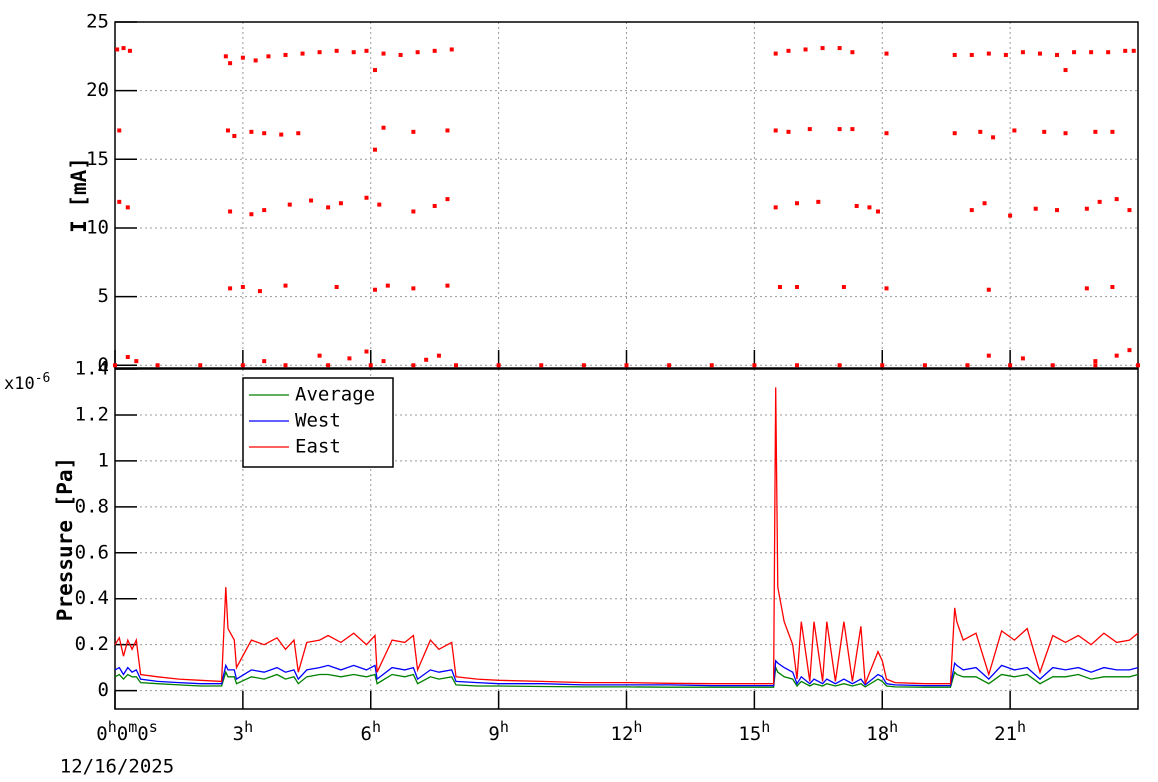  I want to click on y-tick-label: 1.2, so click(92, 414).